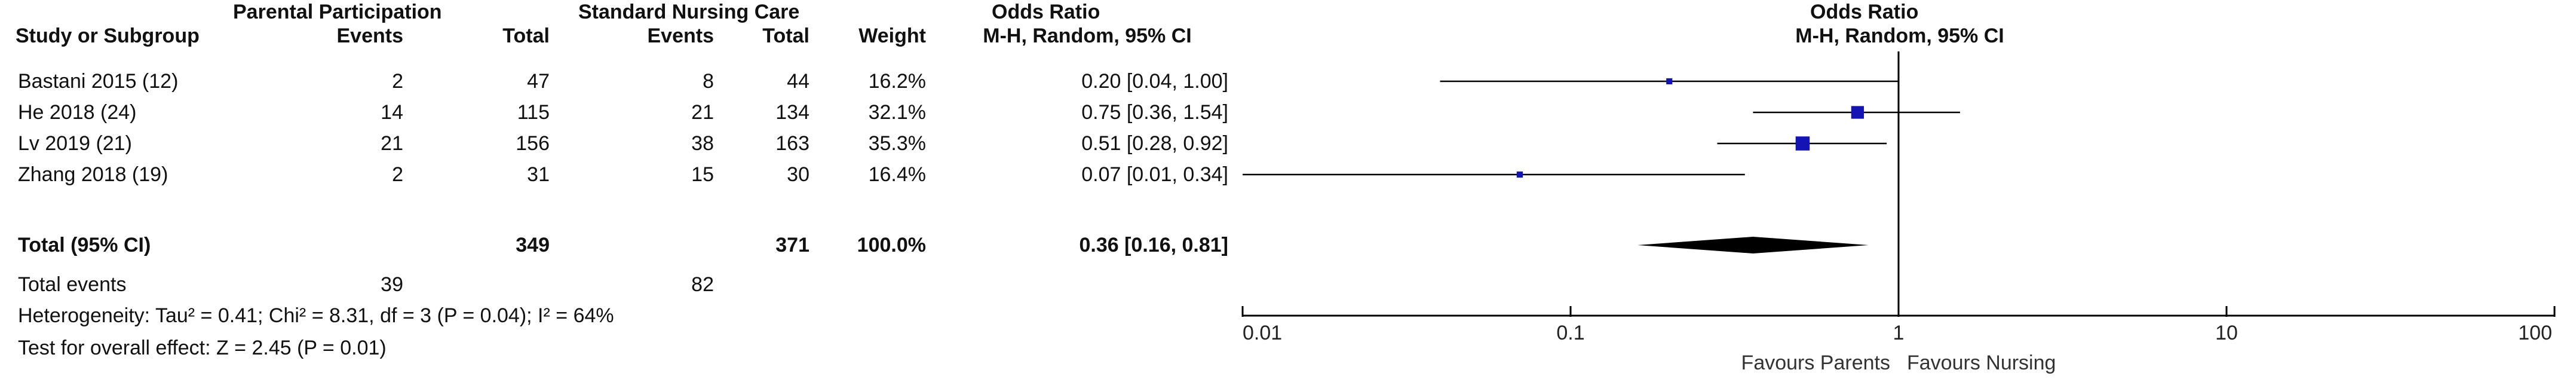 The width and height of the screenshot is (2576, 382). Describe the element at coordinates (93, 174) in the screenshot. I see `study-name: Zhang 2018 (19)` at that location.